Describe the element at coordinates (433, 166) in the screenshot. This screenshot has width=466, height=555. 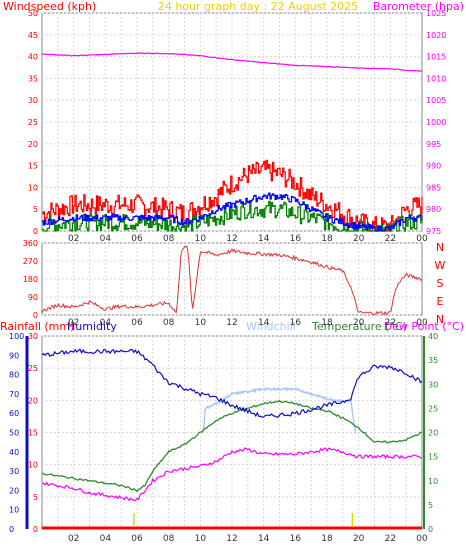
I see `baro-y-tick: 990` at that location.